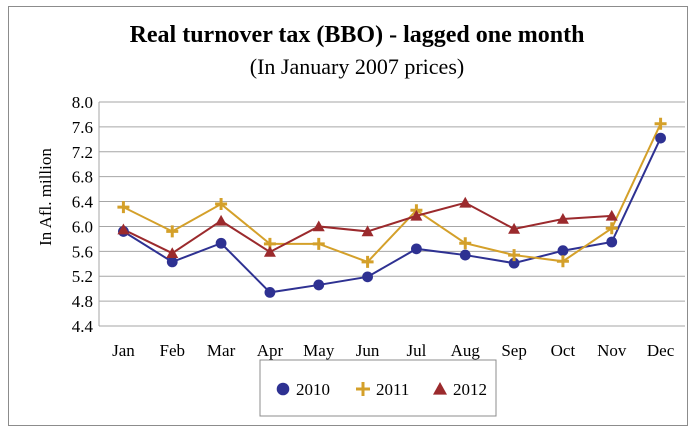 This screenshot has width=699, height=434. What do you see at coordinates (563, 350) in the screenshot?
I see `x-tick-label: Oct` at bounding box center [563, 350].